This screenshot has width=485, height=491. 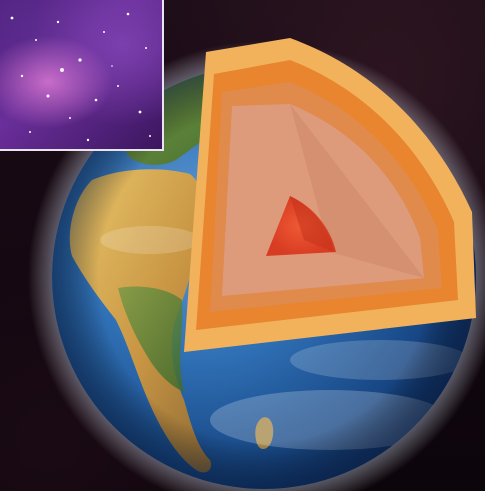 I want to click on star-field, so click(x=80, y=77).